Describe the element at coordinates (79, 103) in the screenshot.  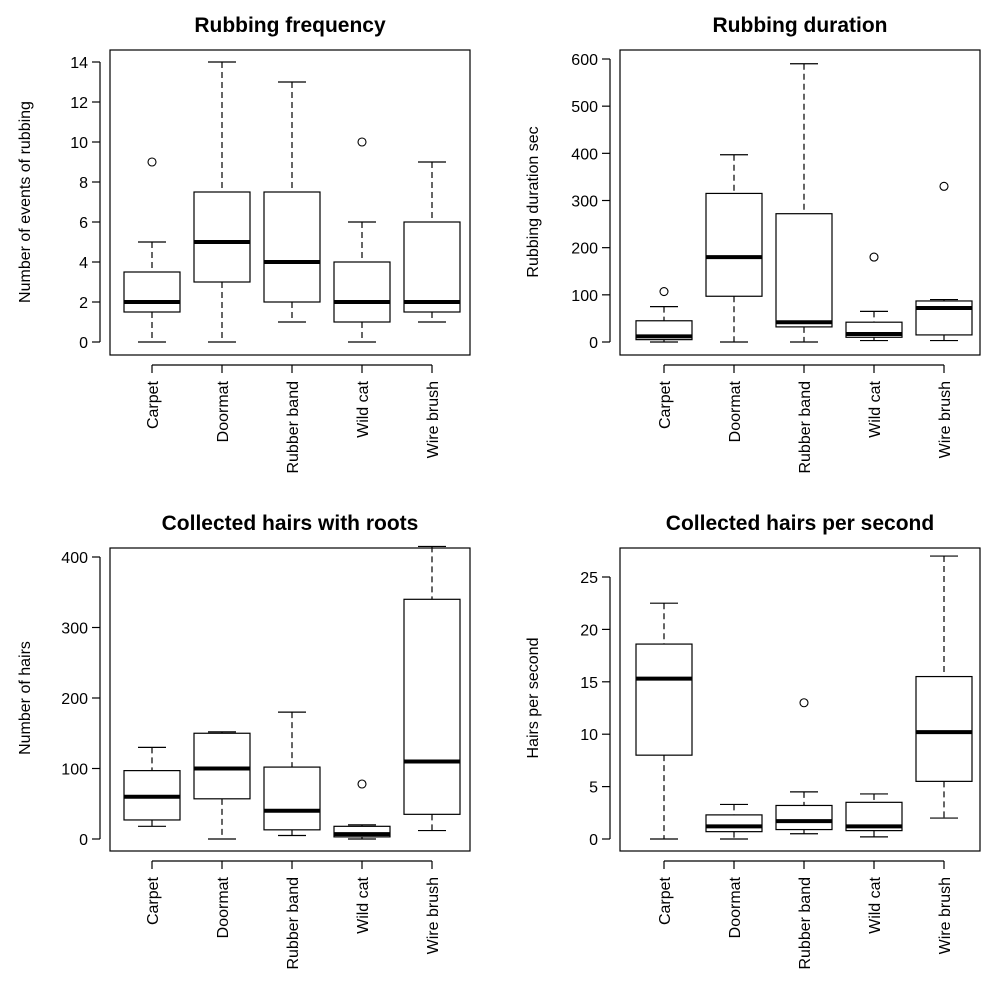
I see `y-tick-label: 12` at that location.